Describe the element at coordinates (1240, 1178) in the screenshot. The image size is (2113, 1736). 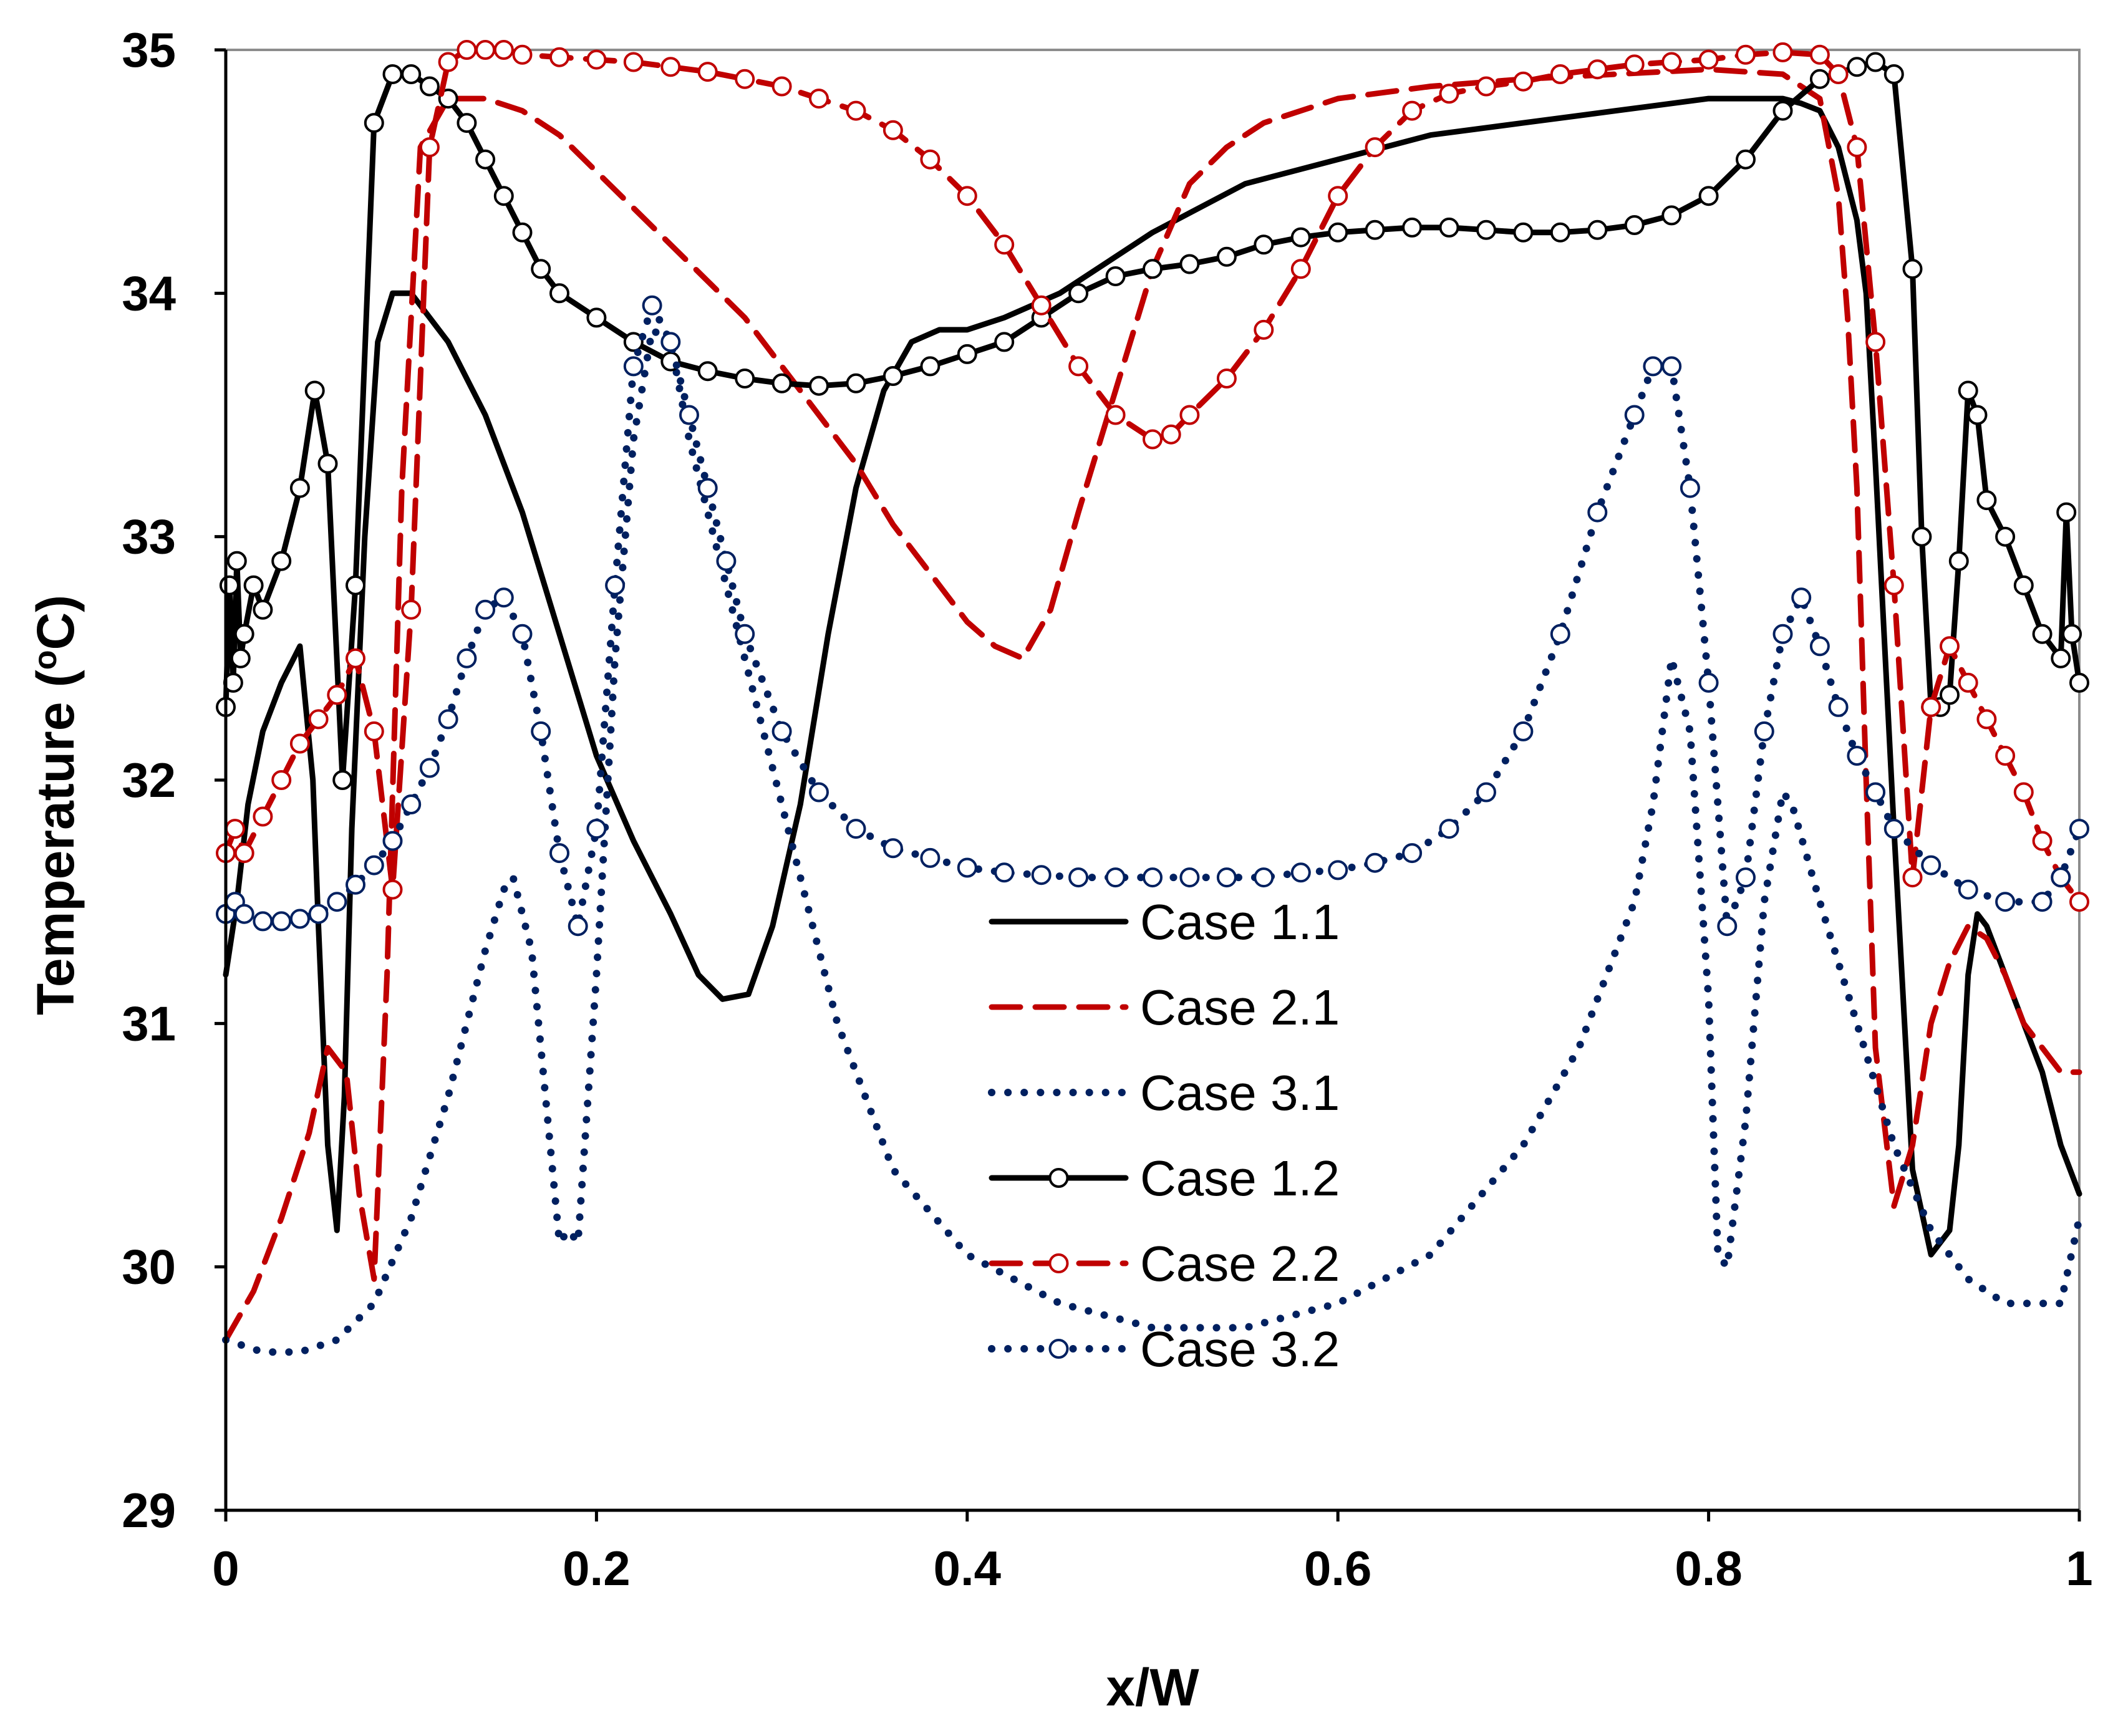
I see `legend-label: Case 1.2` at that location.